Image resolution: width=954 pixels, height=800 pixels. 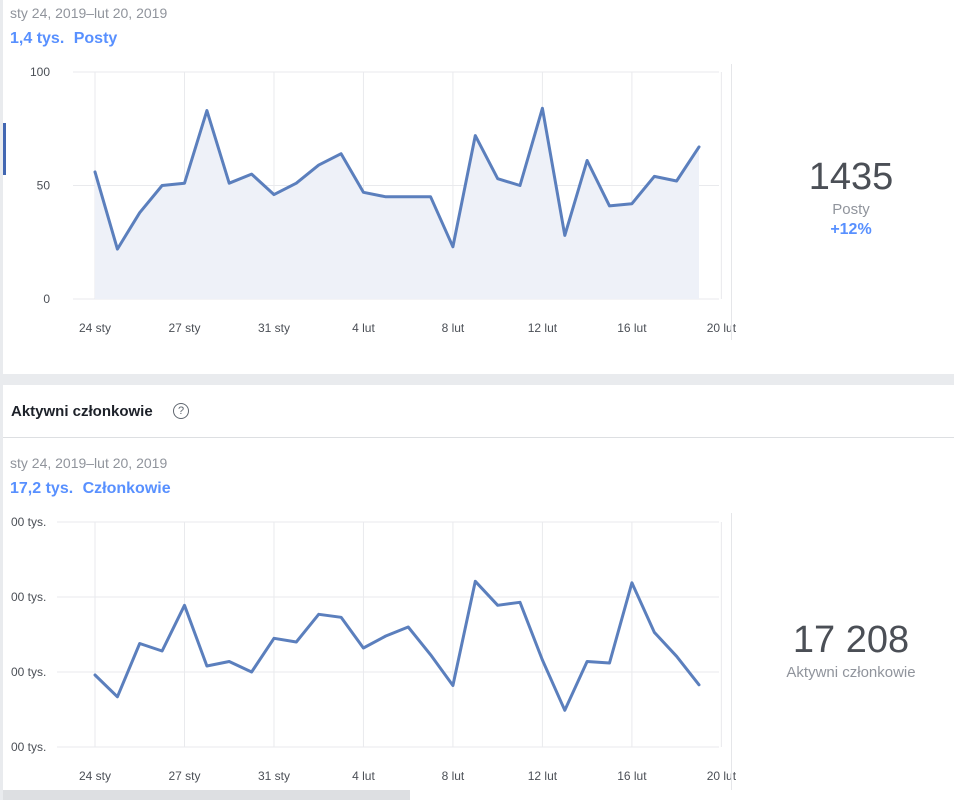 I want to click on posts-summary-value: 1,4 tys., so click(x=37, y=38).